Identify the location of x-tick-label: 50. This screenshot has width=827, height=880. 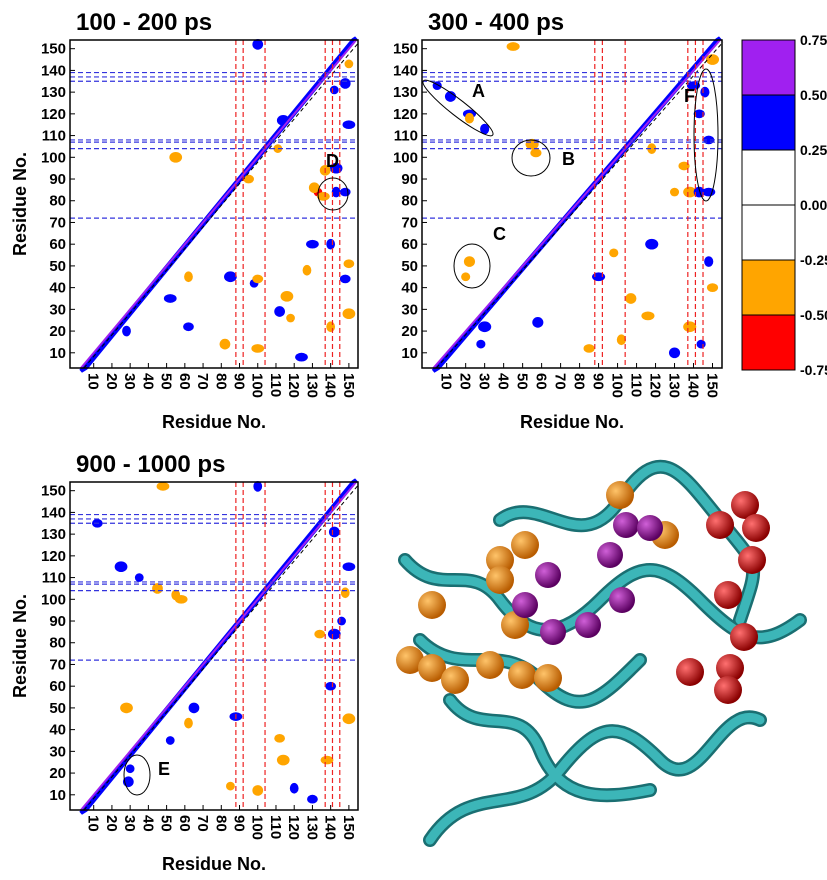
(166, 381).